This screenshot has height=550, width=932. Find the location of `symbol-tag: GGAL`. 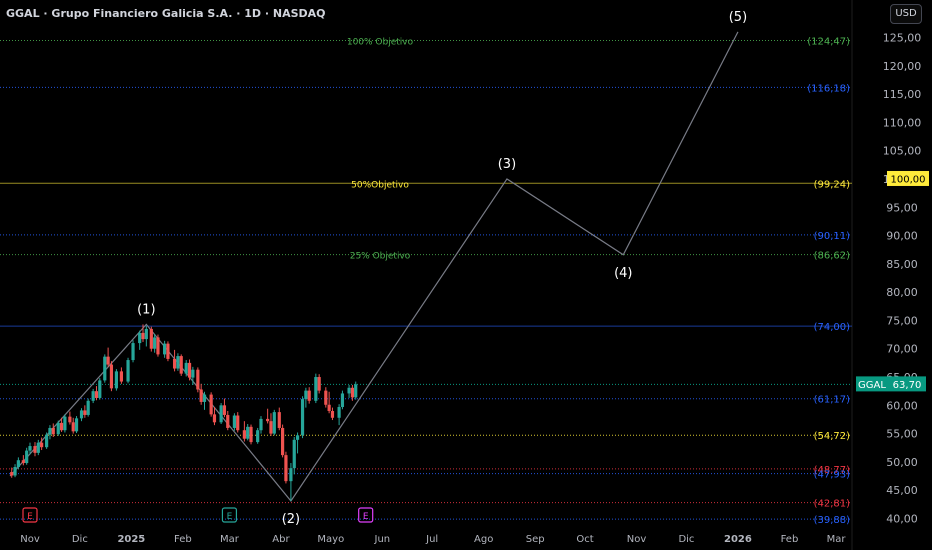

symbol-tag: GGAL is located at coordinates (872, 385).